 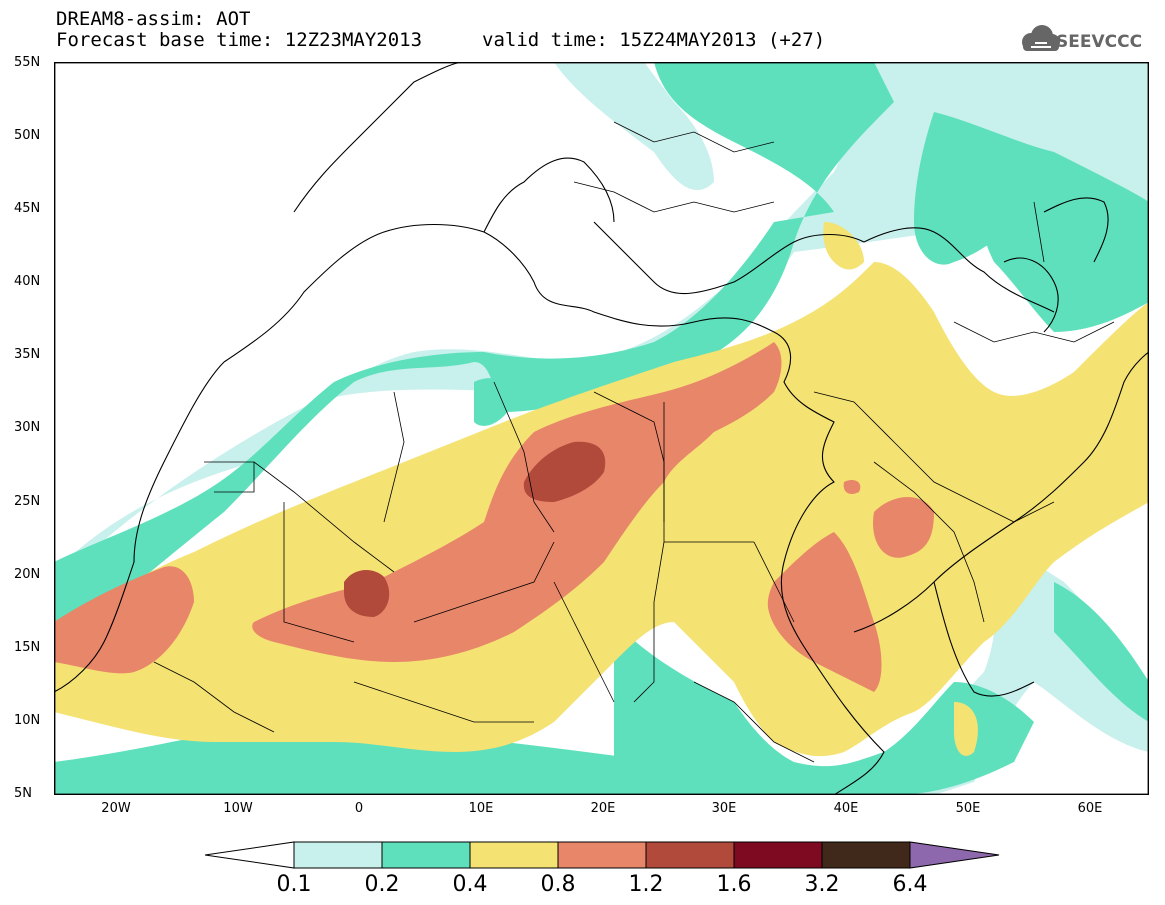 What do you see at coordinates (1099, 42) in the screenshot?
I see `logo-text: SEEVCCC` at bounding box center [1099, 42].